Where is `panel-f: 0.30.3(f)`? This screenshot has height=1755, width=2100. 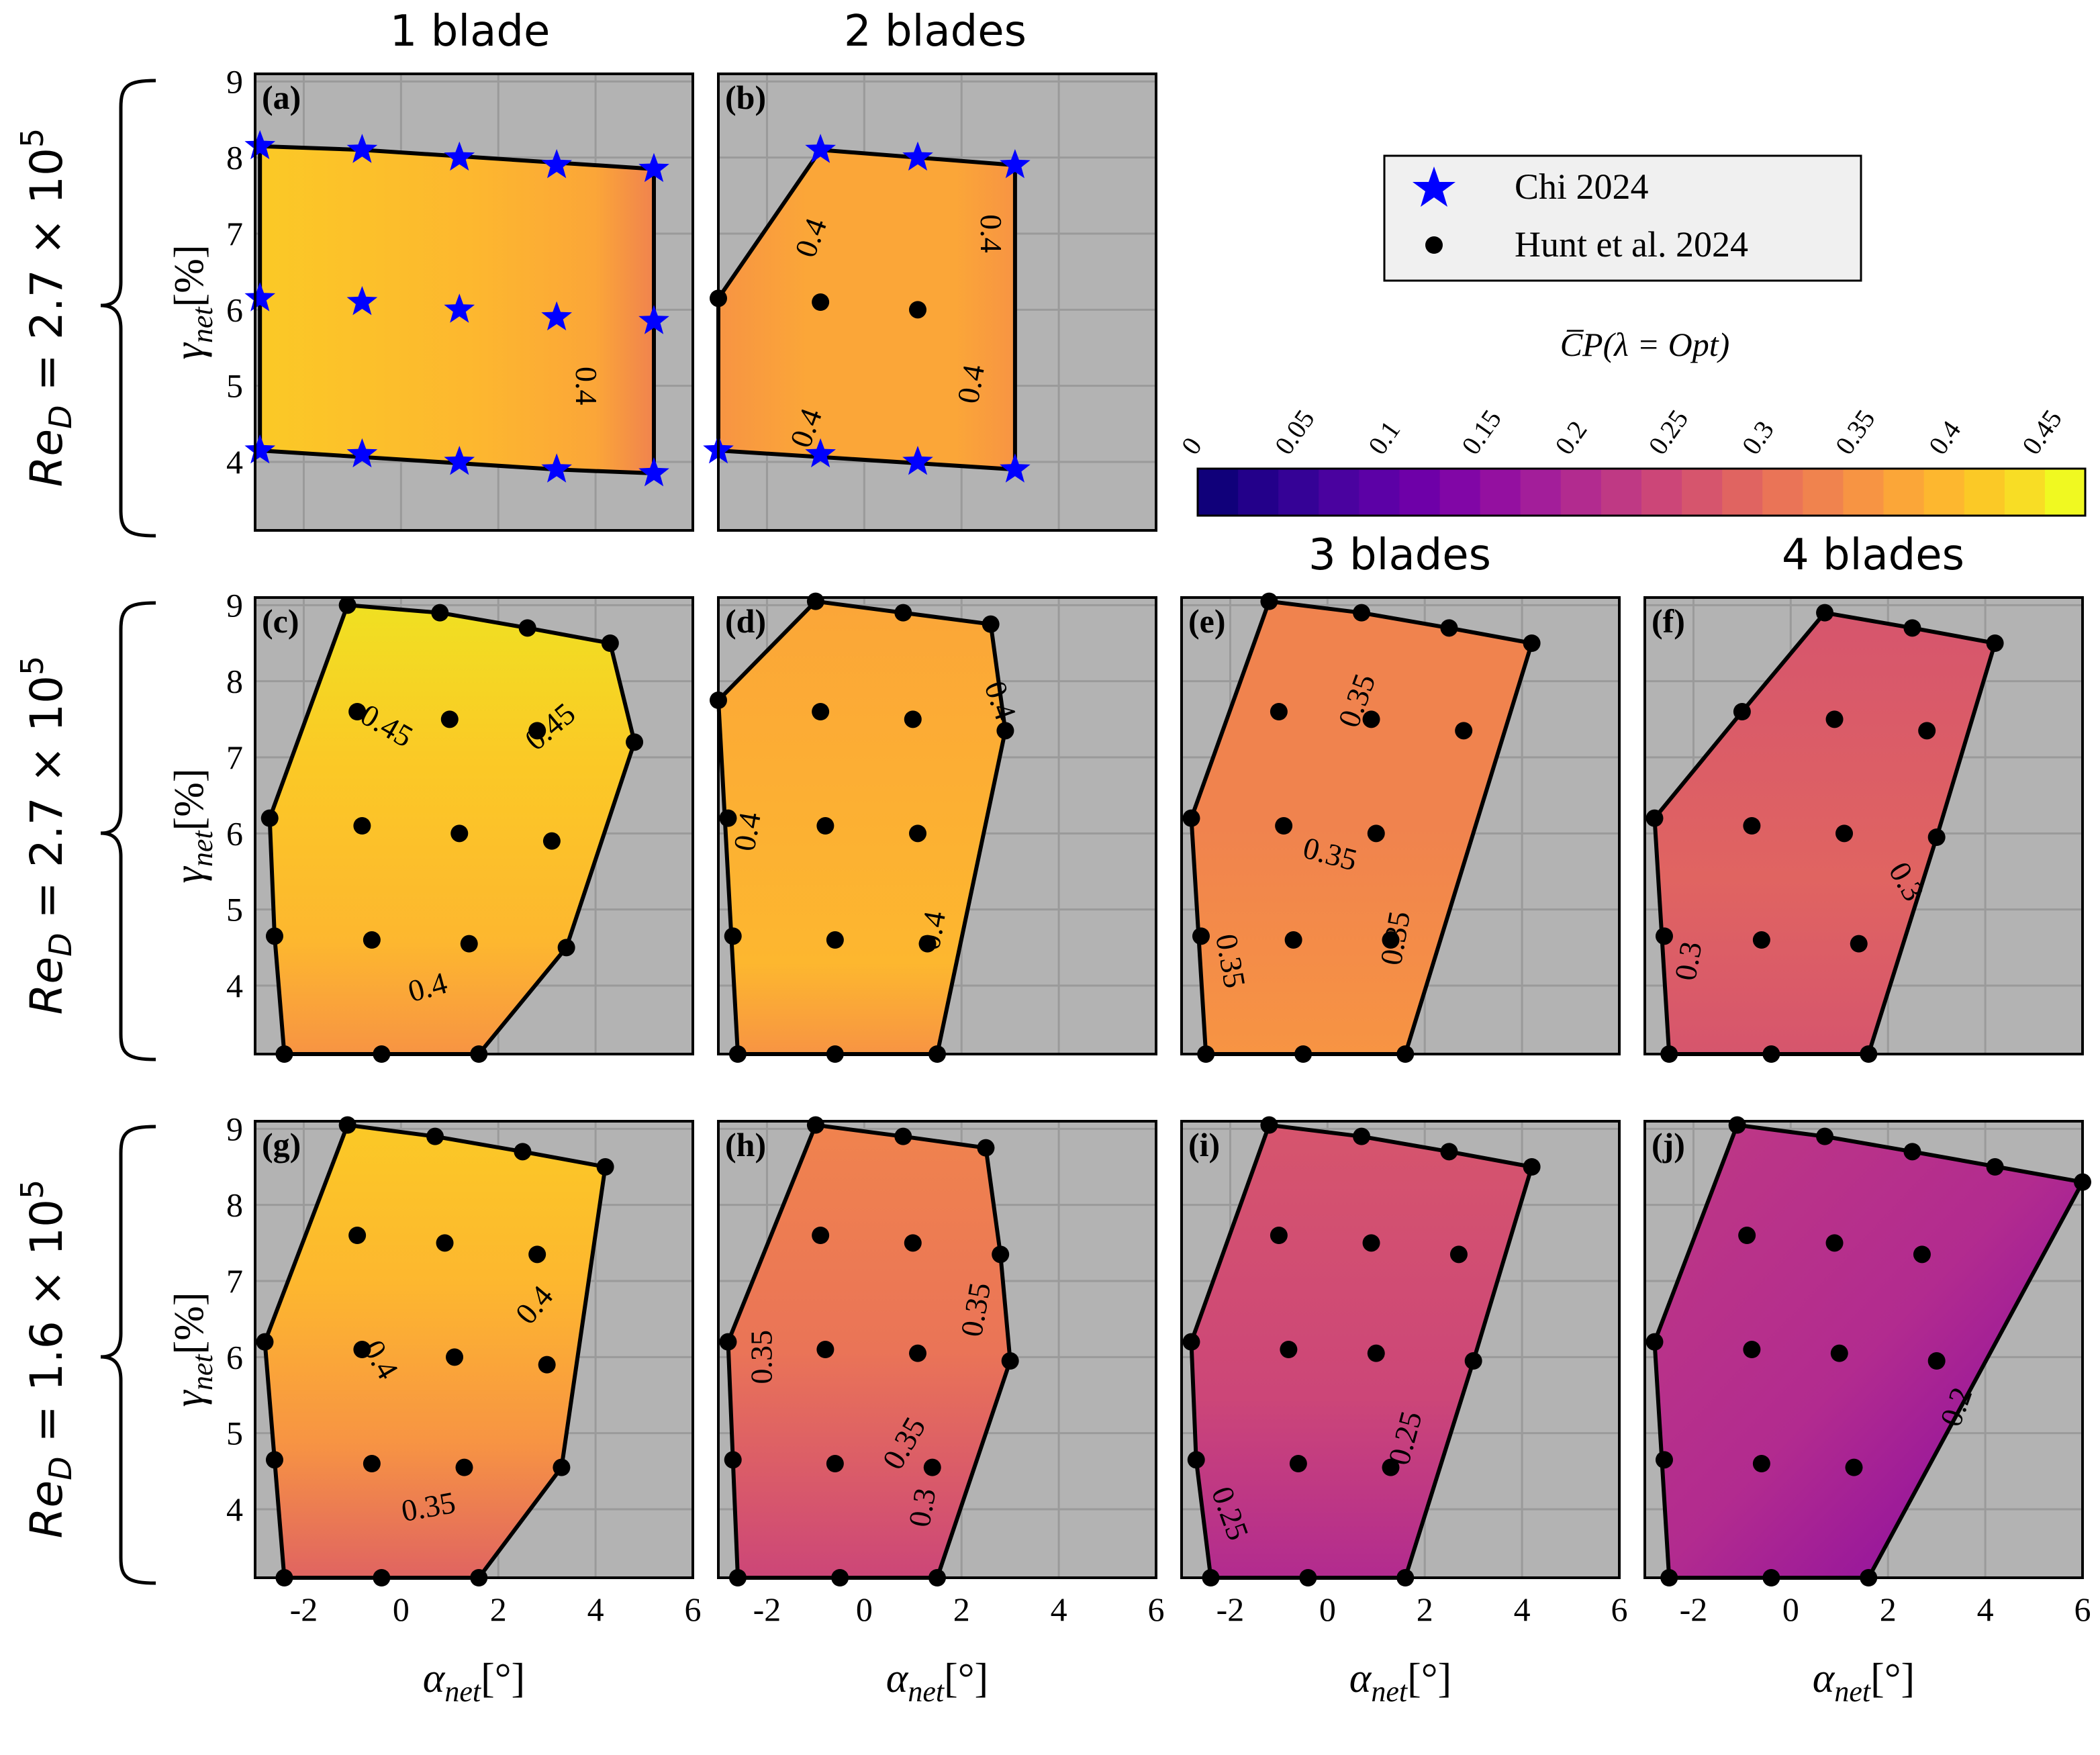
panel-f: 0.30.3(f) is located at coordinates (1863, 829).